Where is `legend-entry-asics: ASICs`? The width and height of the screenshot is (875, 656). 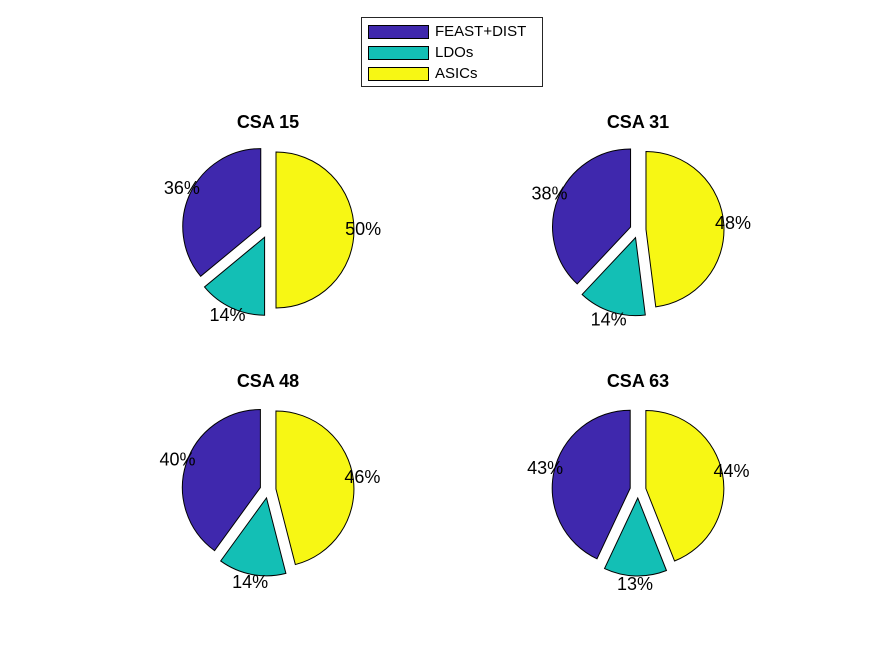 legend-entry-asics: ASICs is located at coordinates (453, 74).